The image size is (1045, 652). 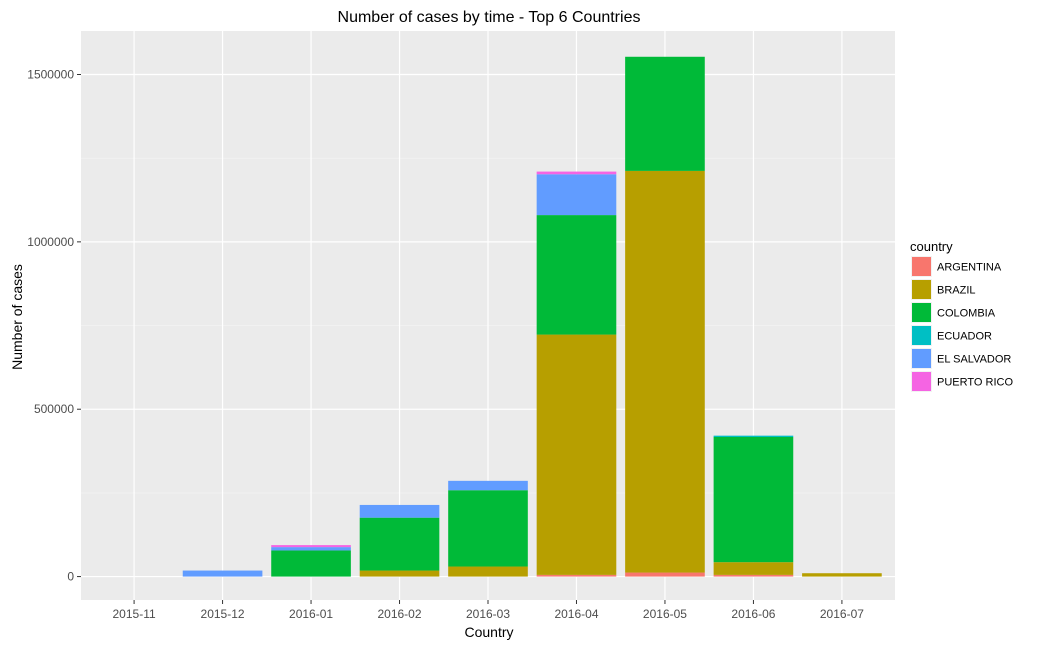 I want to click on x-tick-label: 2016-07, so click(x=842, y=614).